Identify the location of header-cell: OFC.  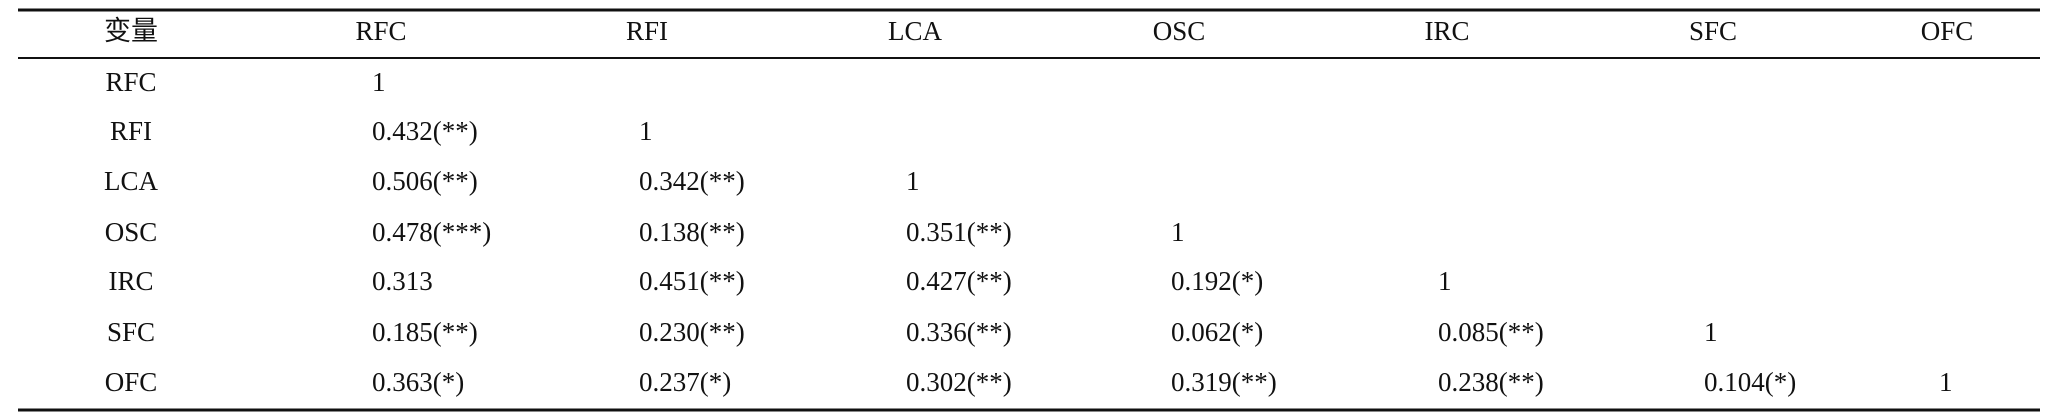
(1947, 31).